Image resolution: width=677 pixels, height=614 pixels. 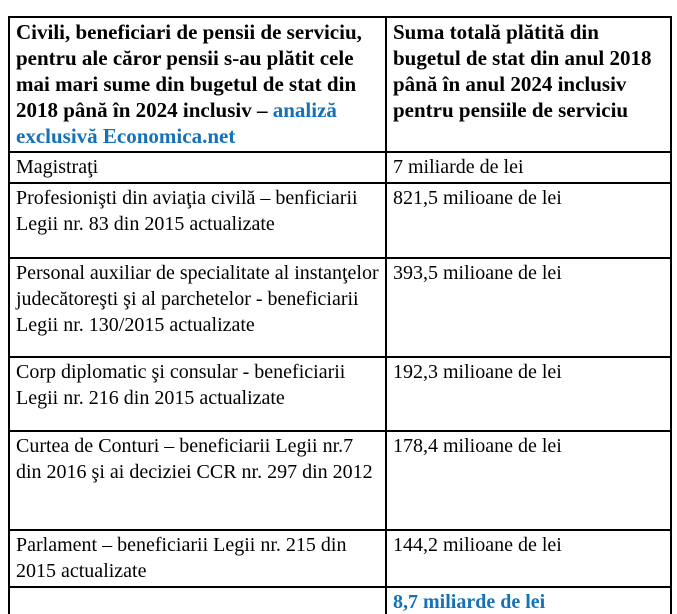 I want to click on category-cell: Magistraţi, so click(x=197, y=167).